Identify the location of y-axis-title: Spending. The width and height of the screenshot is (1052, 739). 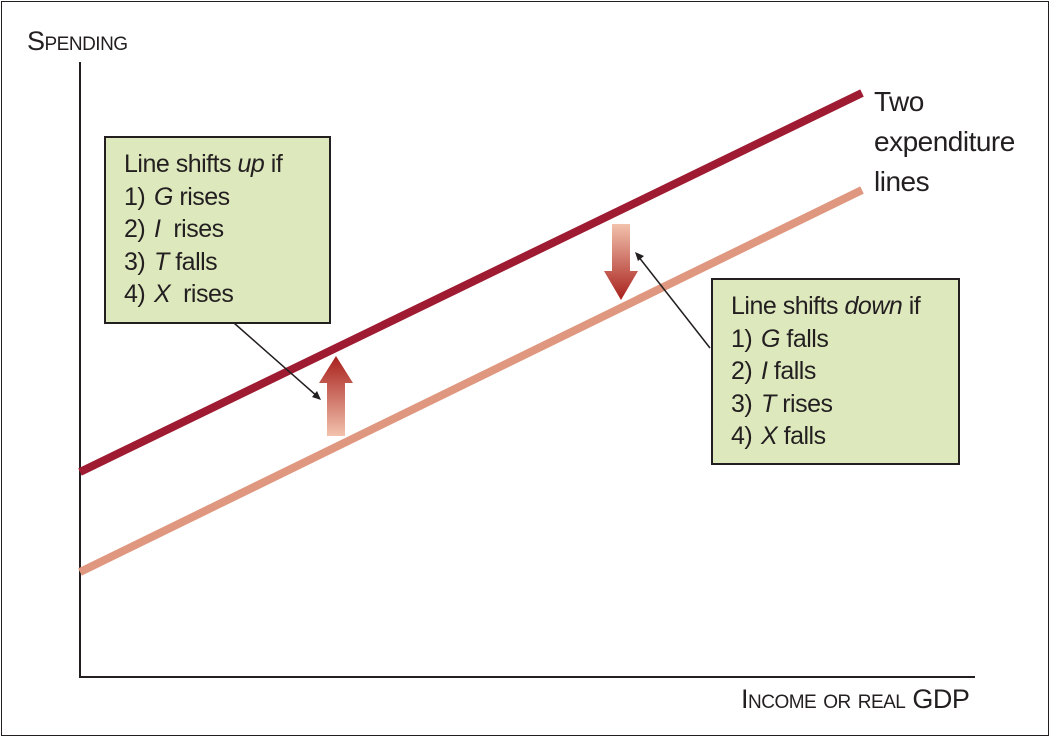
(77, 41).